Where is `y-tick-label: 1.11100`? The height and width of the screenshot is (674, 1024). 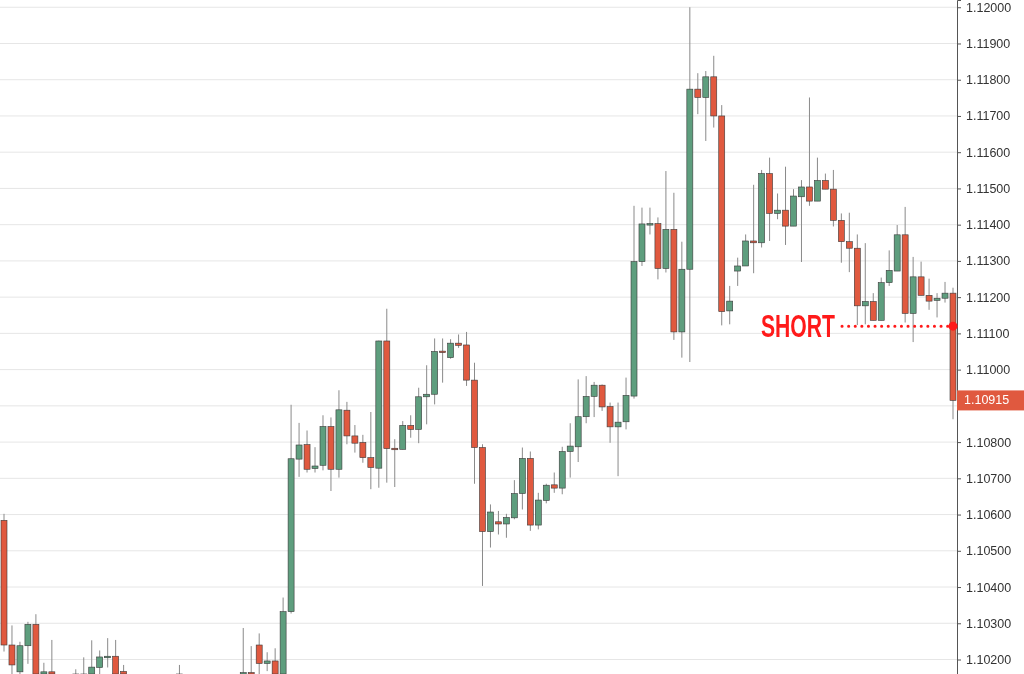
y-tick-label: 1.11100 is located at coordinates (988, 333).